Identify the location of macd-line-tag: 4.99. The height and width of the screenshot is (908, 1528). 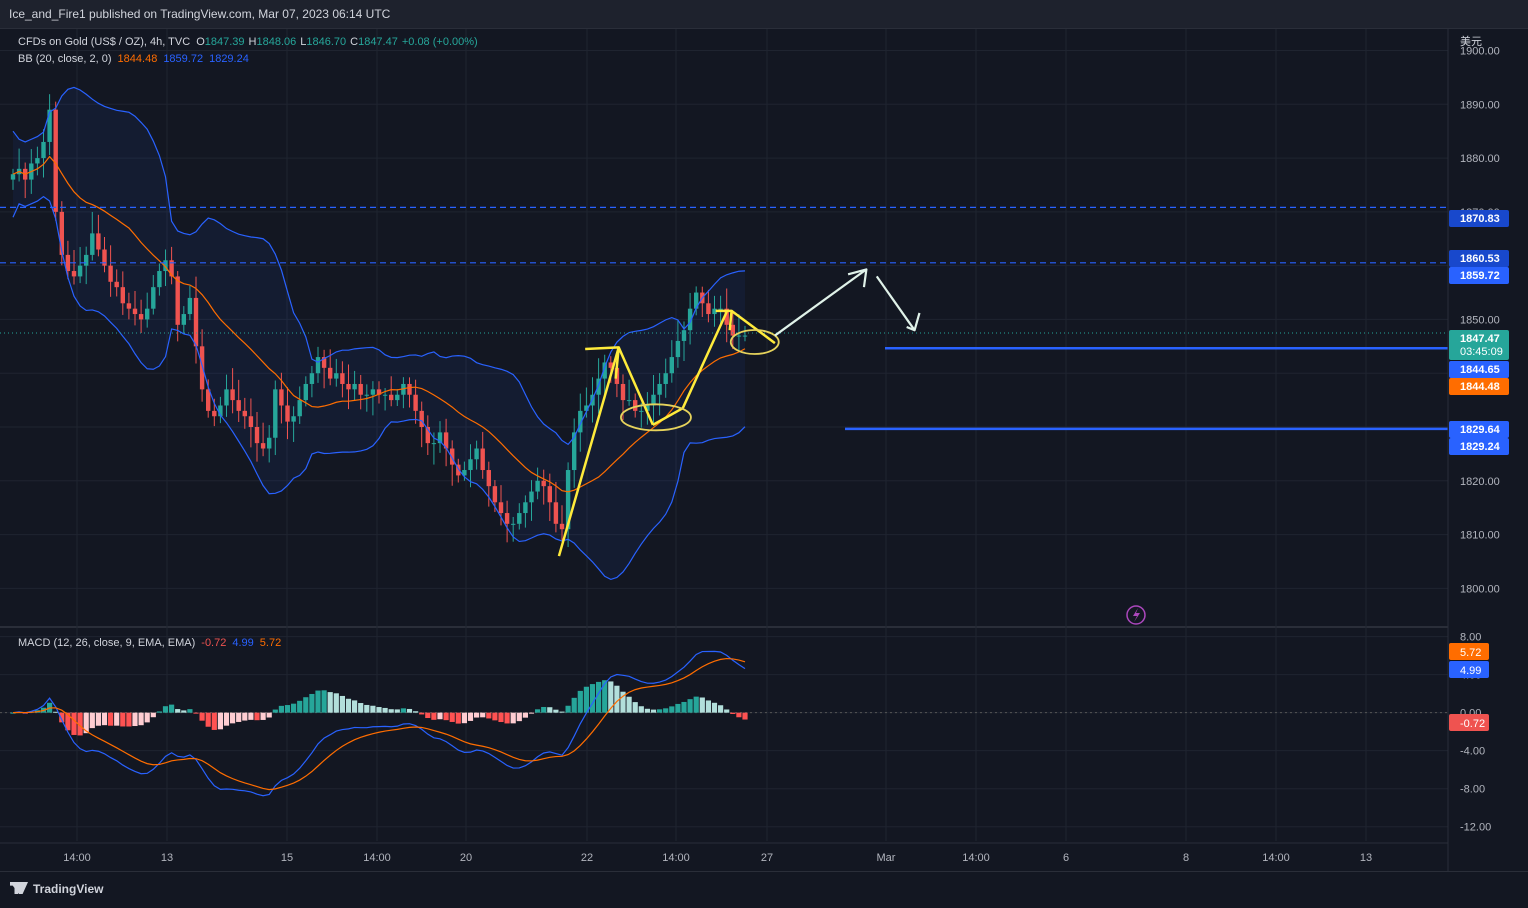
(1470, 671).